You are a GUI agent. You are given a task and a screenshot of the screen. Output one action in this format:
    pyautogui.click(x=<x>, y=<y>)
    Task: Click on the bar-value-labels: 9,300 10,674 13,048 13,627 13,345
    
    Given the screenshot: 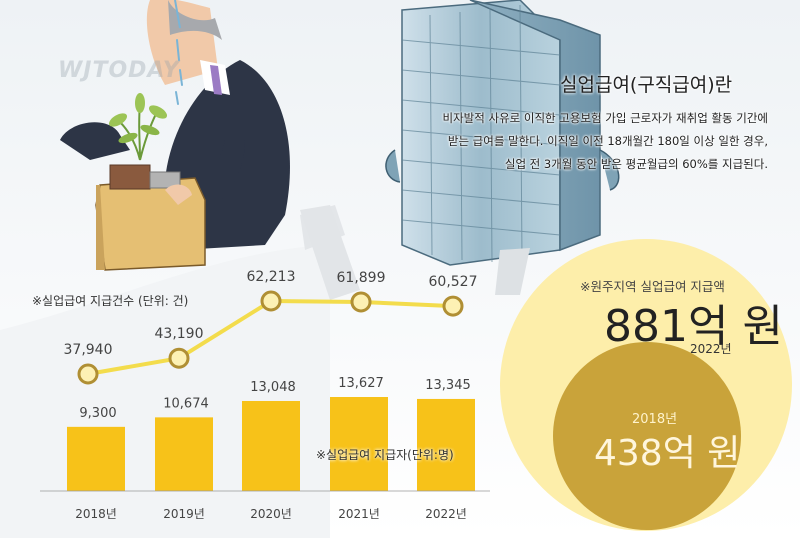 What is the action you would take?
    pyautogui.click(x=274, y=398)
    